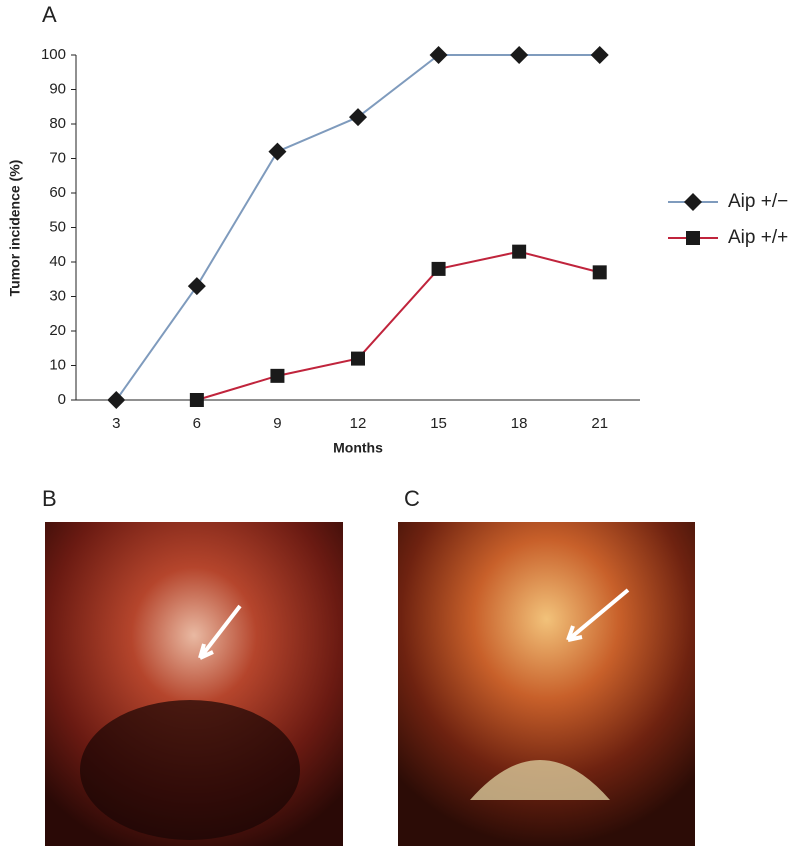 The width and height of the screenshot is (810, 846). Describe the element at coordinates (277, 423) in the screenshot. I see `x-tick-label: 9` at that location.